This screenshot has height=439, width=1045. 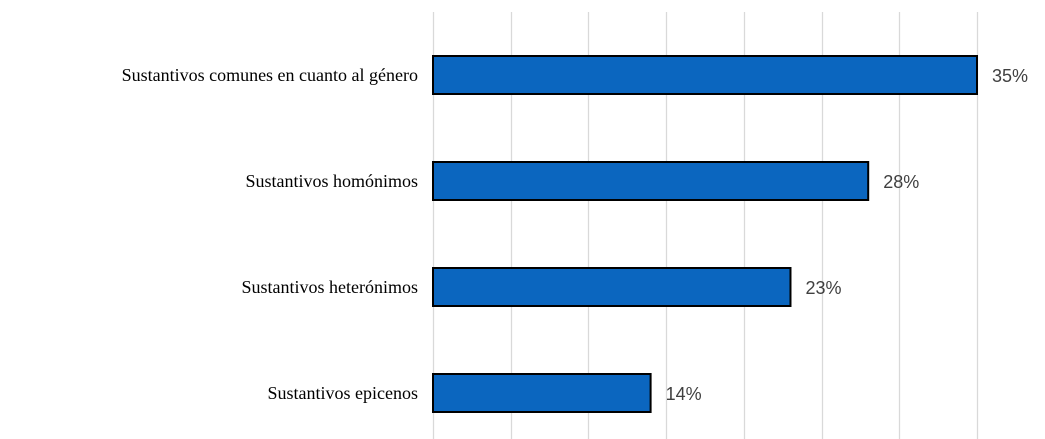 What do you see at coordinates (1010, 76) in the screenshot?
I see `data-label: 35%` at bounding box center [1010, 76].